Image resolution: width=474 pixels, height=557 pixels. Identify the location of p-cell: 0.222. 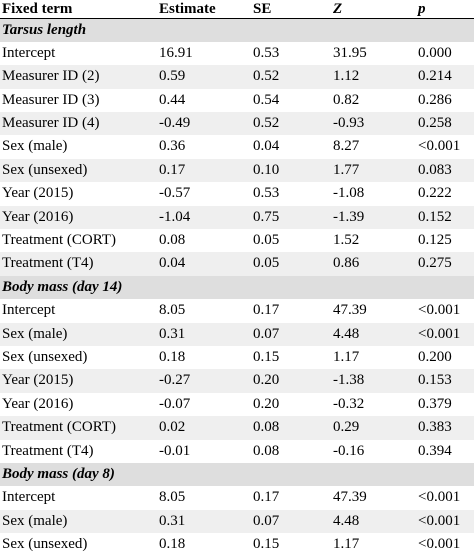
(435, 193).